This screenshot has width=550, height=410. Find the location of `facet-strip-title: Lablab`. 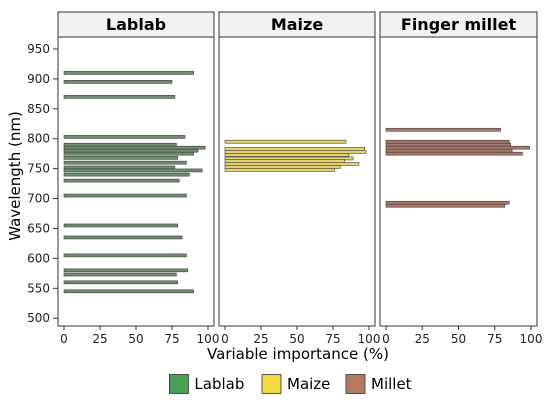

facet-strip-title: Lablab is located at coordinates (136, 24).